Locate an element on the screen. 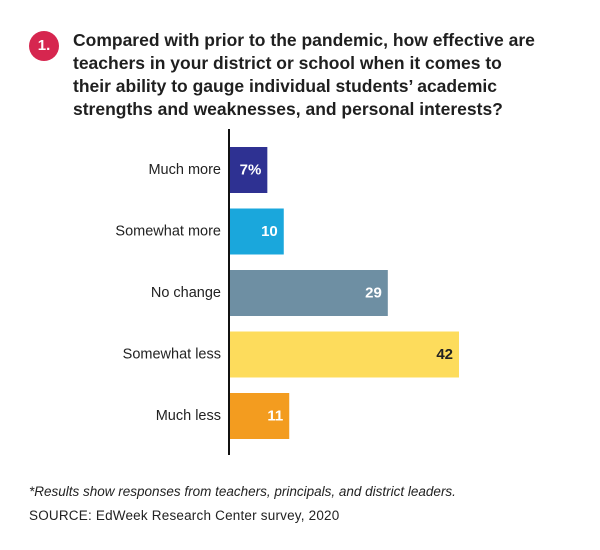  bar-no-change is located at coordinates (308, 293).